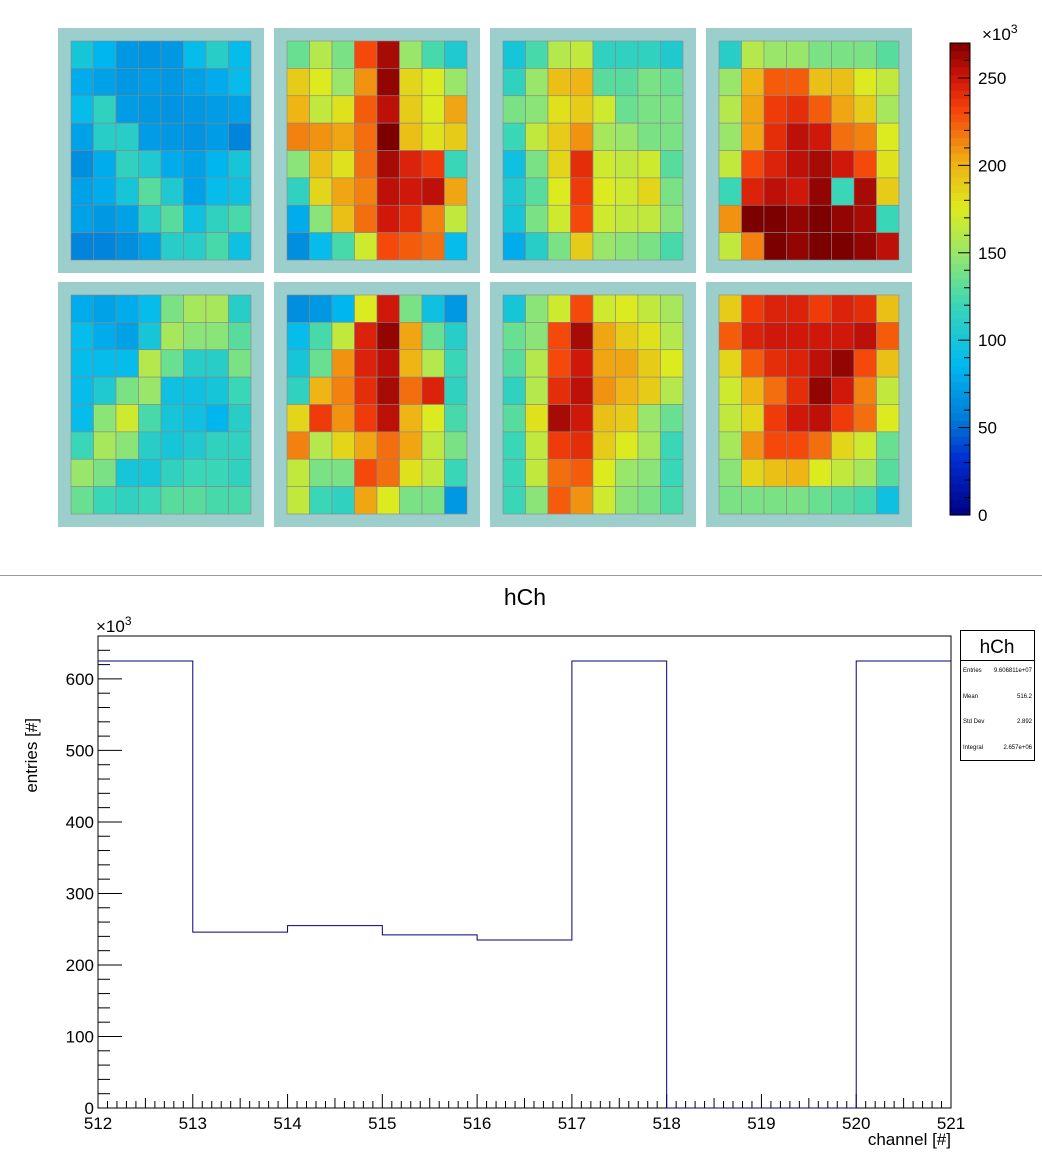 This screenshot has height=1158, width=1042. Describe the element at coordinates (477, 1123) in the screenshot. I see `x-tick-label: 516` at that location.